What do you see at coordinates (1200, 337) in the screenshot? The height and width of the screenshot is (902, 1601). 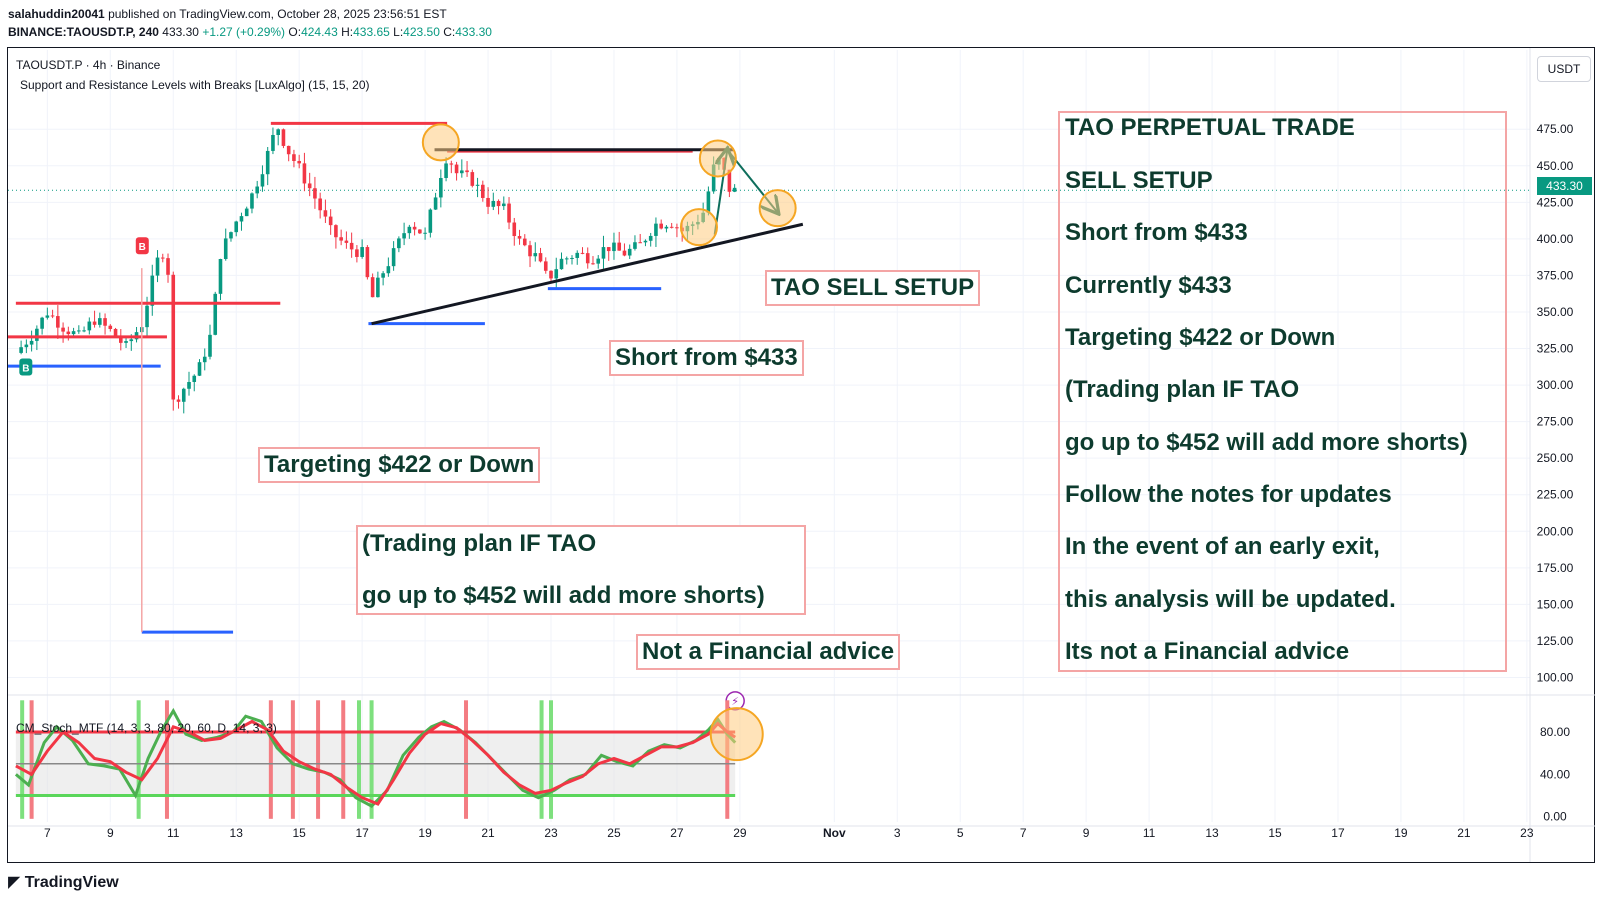 I see `notes-line-5: Targeting $422 or Down` at bounding box center [1200, 337].